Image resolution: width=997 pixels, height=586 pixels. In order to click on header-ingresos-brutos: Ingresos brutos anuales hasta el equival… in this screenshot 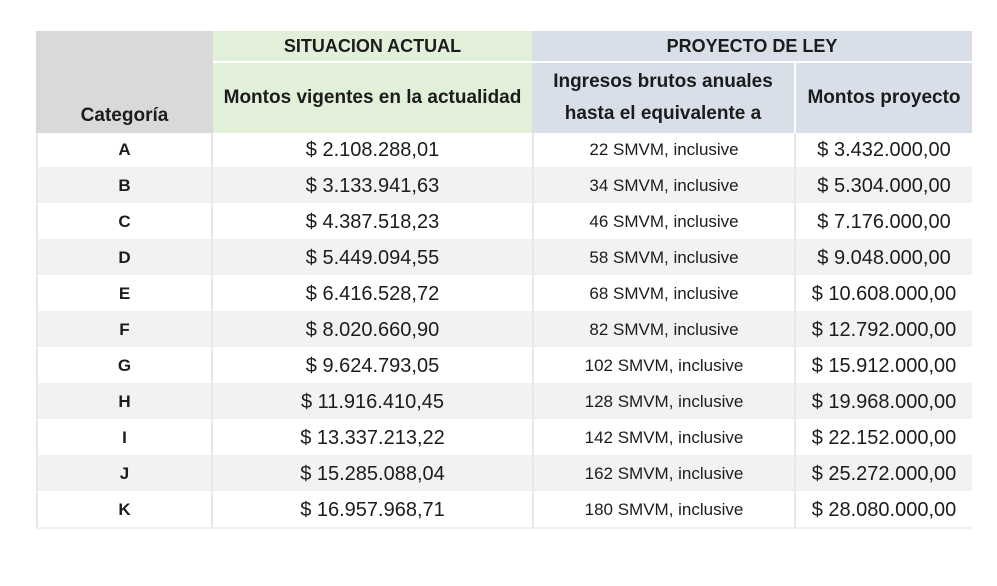, I will do `click(664, 98)`.